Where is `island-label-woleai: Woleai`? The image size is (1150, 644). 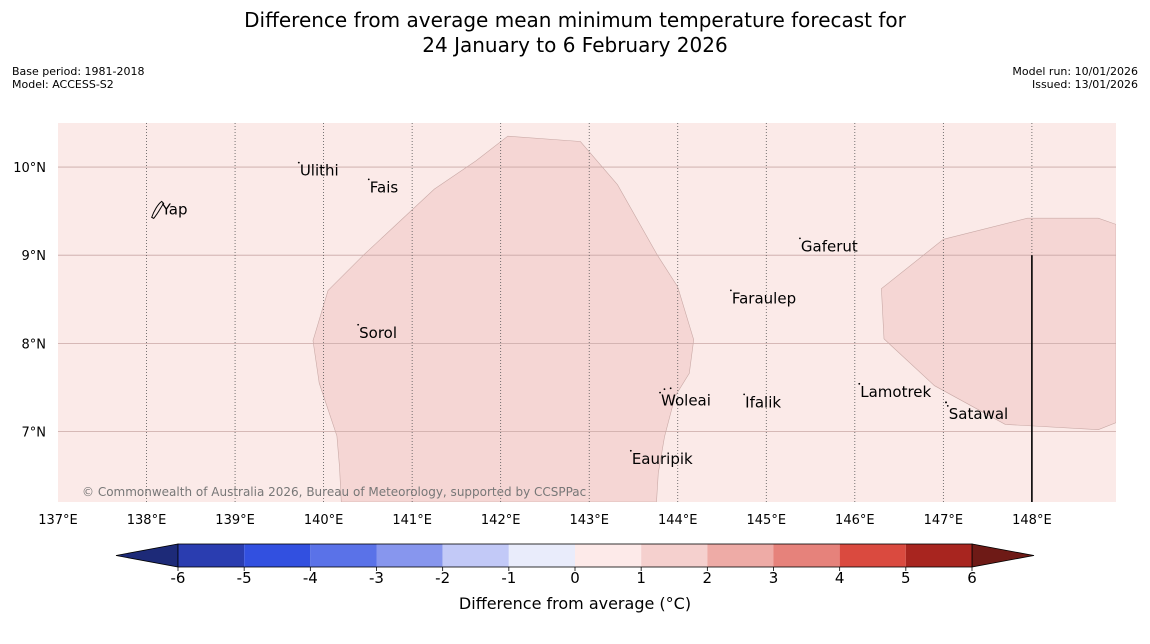 island-label-woleai: Woleai is located at coordinates (686, 401).